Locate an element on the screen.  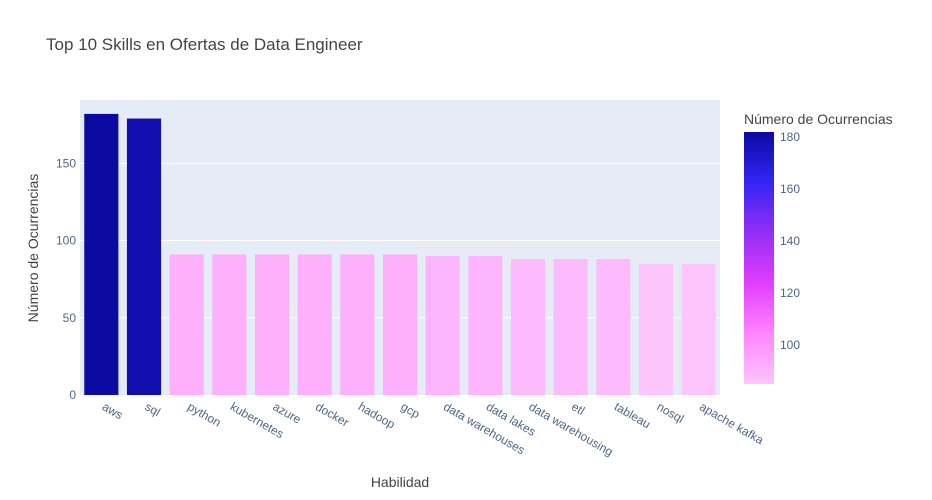
x-tick-label: sql is located at coordinates (153, 409).